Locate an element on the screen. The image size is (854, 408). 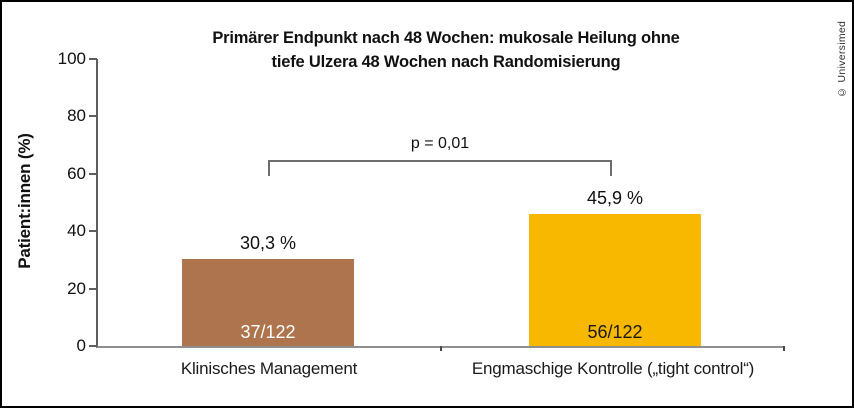
significance-bracket is located at coordinates (440, 168).